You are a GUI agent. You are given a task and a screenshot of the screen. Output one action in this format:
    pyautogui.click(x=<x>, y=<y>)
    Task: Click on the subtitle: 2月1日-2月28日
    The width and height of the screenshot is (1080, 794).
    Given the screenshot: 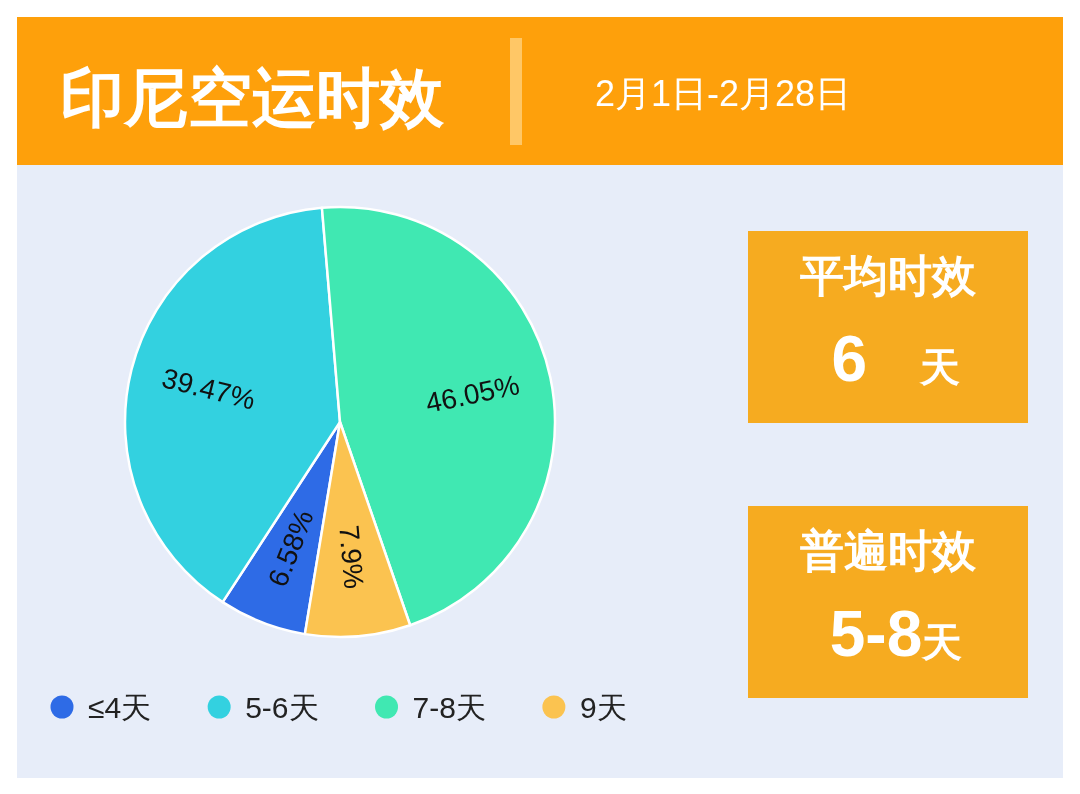 What is the action you would take?
    pyautogui.click(x=723, y=93)
    